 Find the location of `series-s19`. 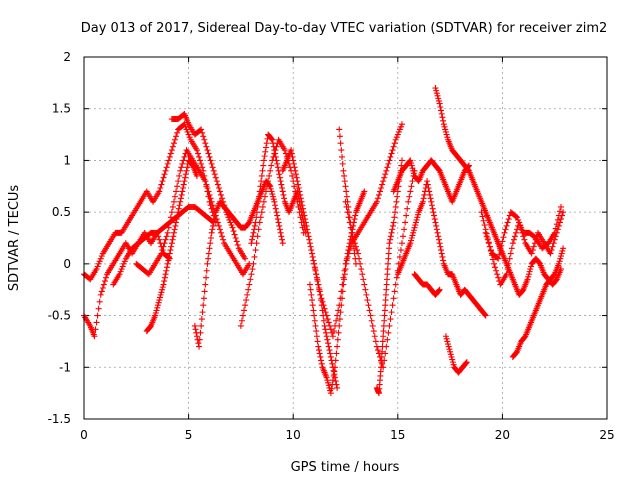

series-s19 is located at coordinates (427, 284).